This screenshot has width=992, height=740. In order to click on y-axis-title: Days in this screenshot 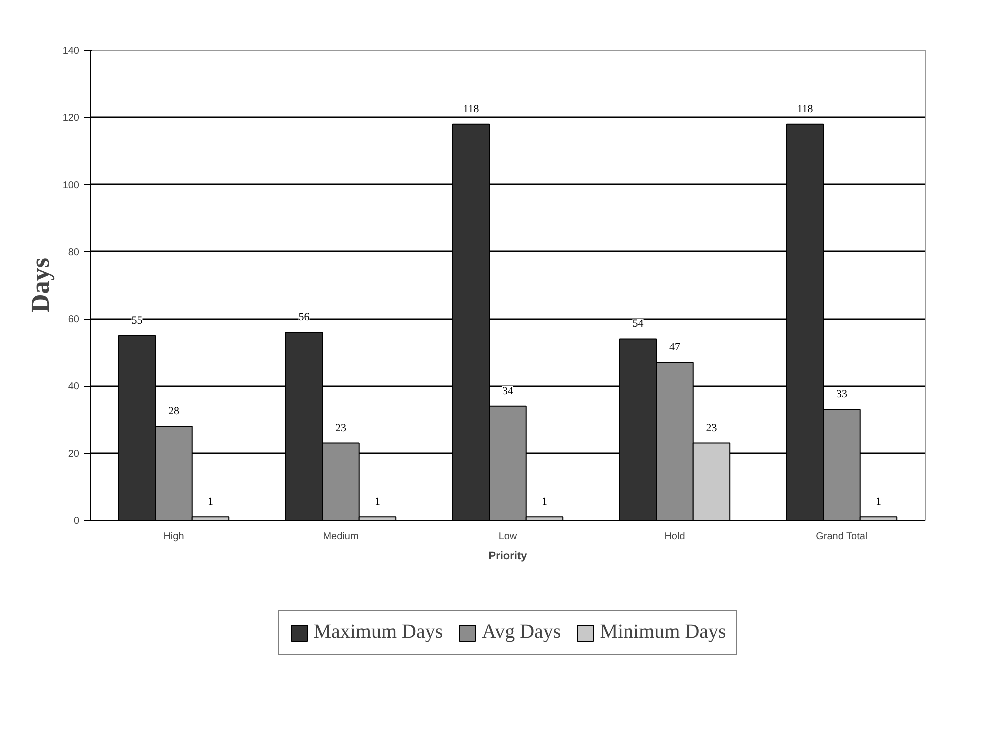, I will do `click(40, 285)`.